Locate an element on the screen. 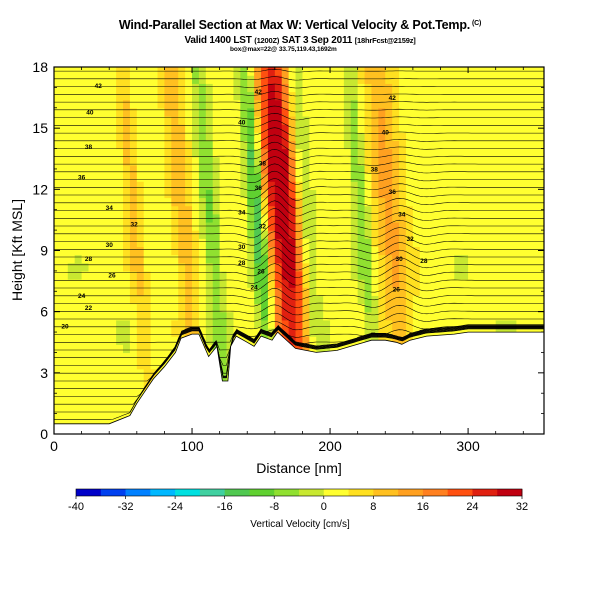  isentrope-label: 38 is located at coordinates (375, 169).